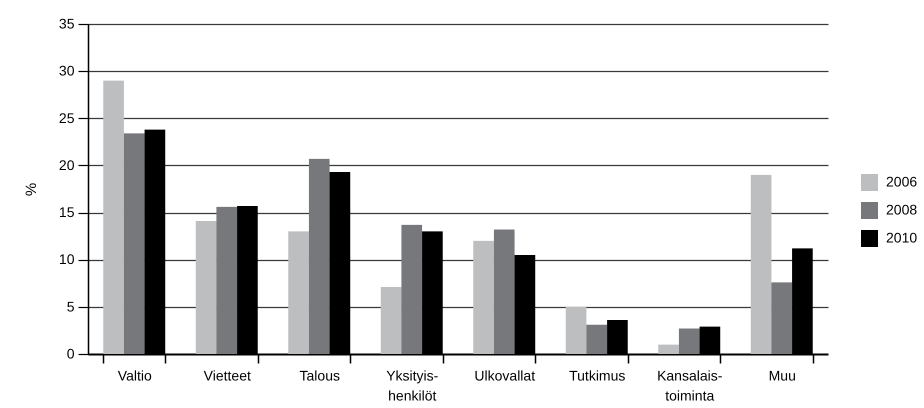  Describe the element at coordinates (320, 376) in the screenshot. I see `x-tick-label: Talous` at that location.